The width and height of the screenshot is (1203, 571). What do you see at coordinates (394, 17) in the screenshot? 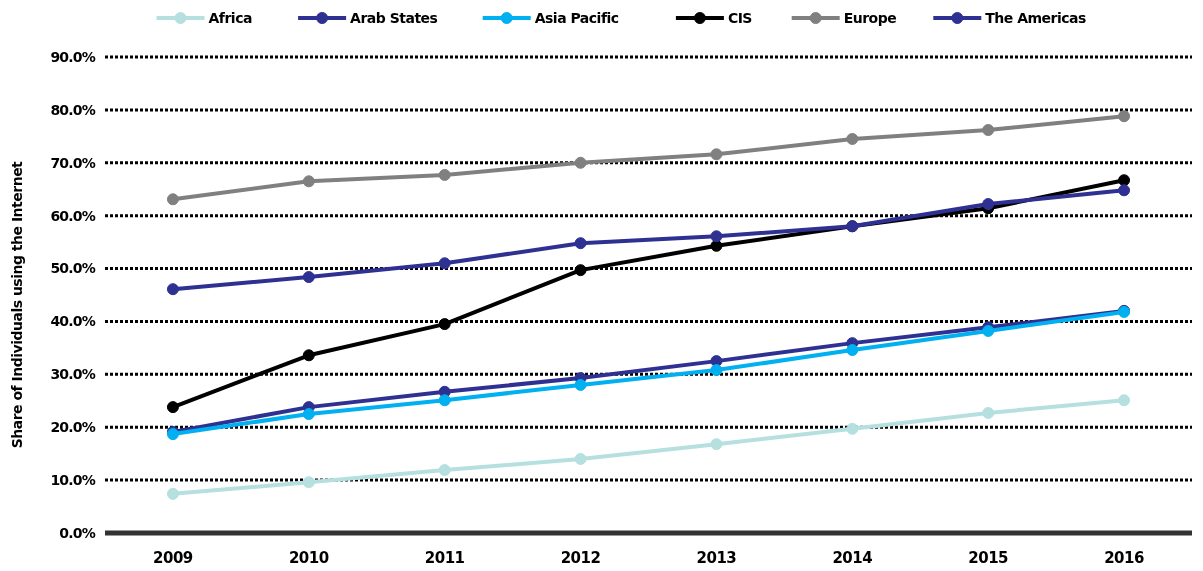
I see `legend-label: Arab States` at bounding box center [394, 17].